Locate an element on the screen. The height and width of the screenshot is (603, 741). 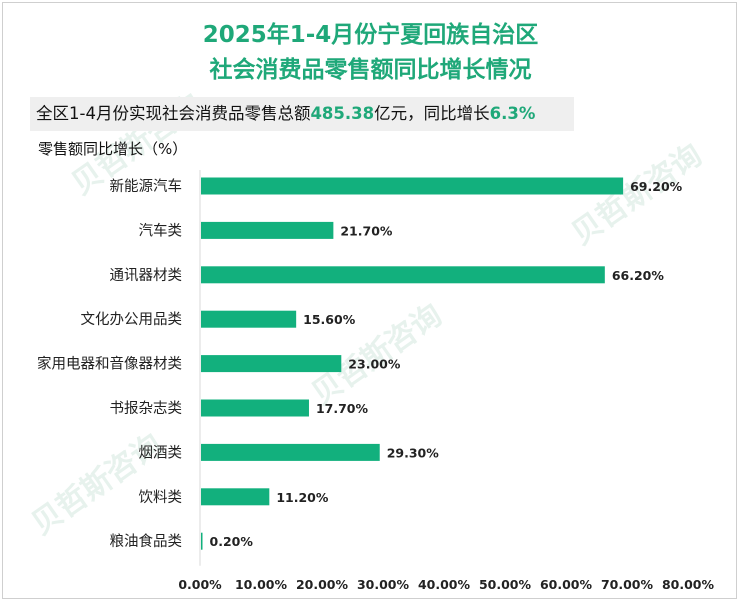
x-tick-label: 80.00% is located at coordinates (688, 584).